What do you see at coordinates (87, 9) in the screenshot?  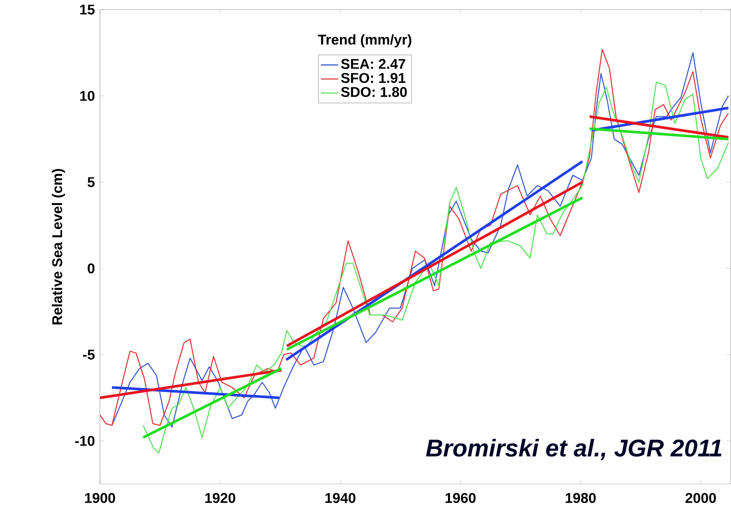 I see `y-tick-label: 15` at bounding box center [87, 9].